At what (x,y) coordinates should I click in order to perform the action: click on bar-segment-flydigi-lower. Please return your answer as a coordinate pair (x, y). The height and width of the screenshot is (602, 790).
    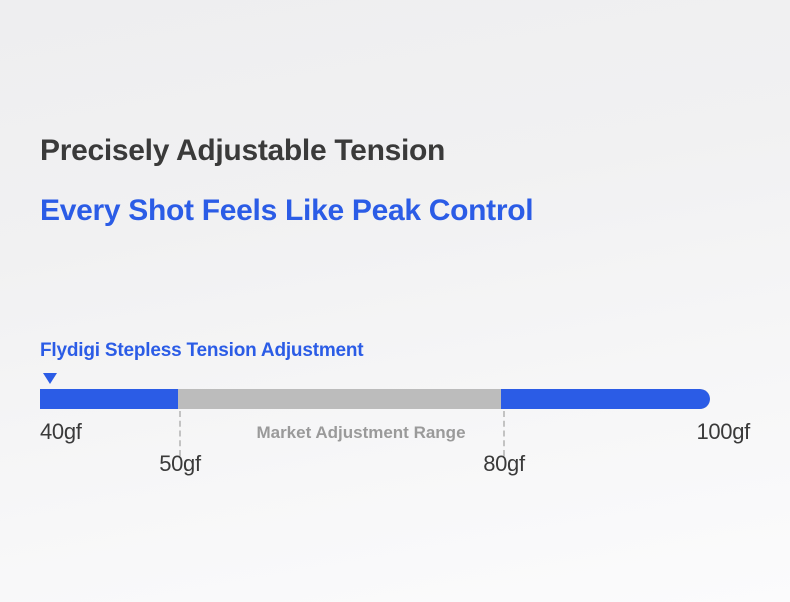
    Looking at the image, I should click on (109, 399).